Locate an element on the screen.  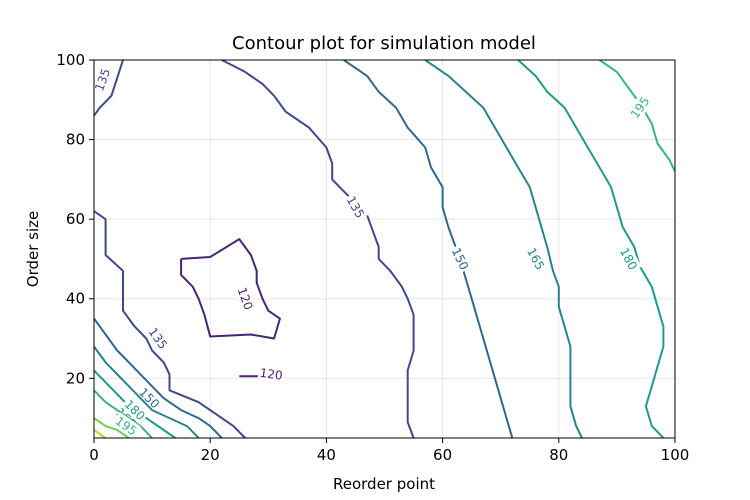
x-tick-label: 80 is located at coordinates (558, 455).